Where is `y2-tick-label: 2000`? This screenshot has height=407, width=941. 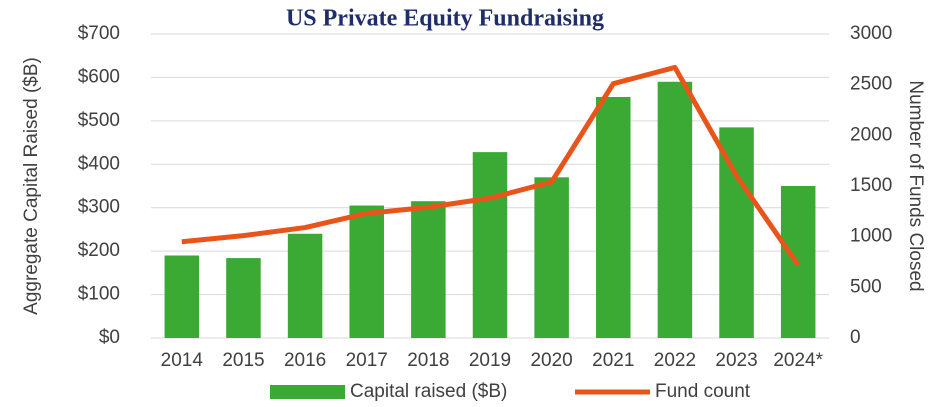
y2-tick-label: 2000 is located at coordinates (871, 134).